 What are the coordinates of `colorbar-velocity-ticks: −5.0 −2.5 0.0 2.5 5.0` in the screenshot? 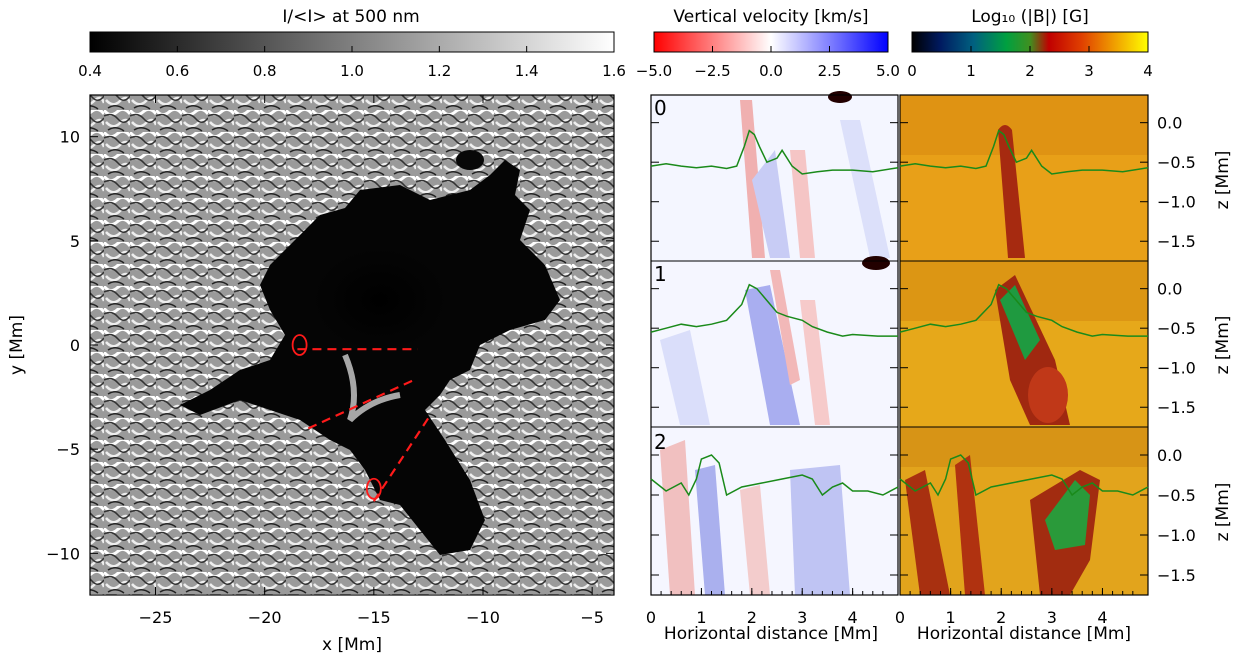 It's located at (768, 63).